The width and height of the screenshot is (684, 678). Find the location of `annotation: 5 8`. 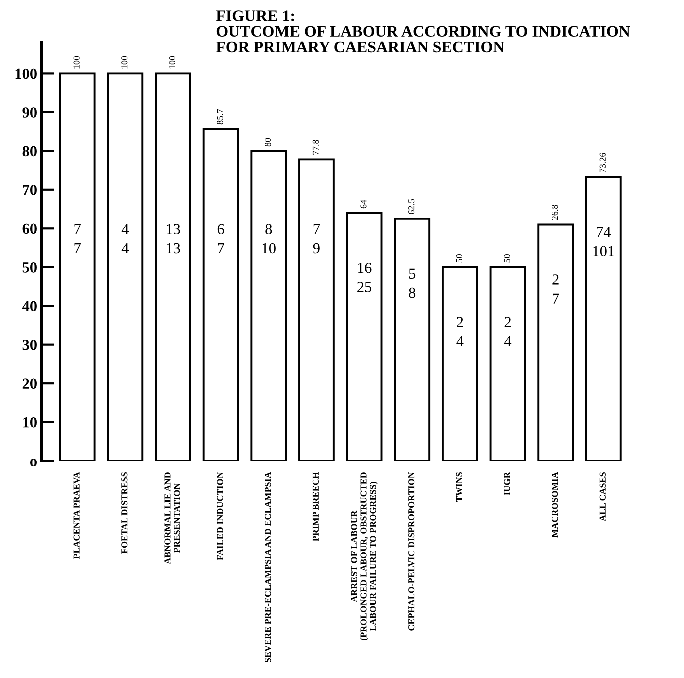

annotation: 5 8 is located at coordinates (412, 283).